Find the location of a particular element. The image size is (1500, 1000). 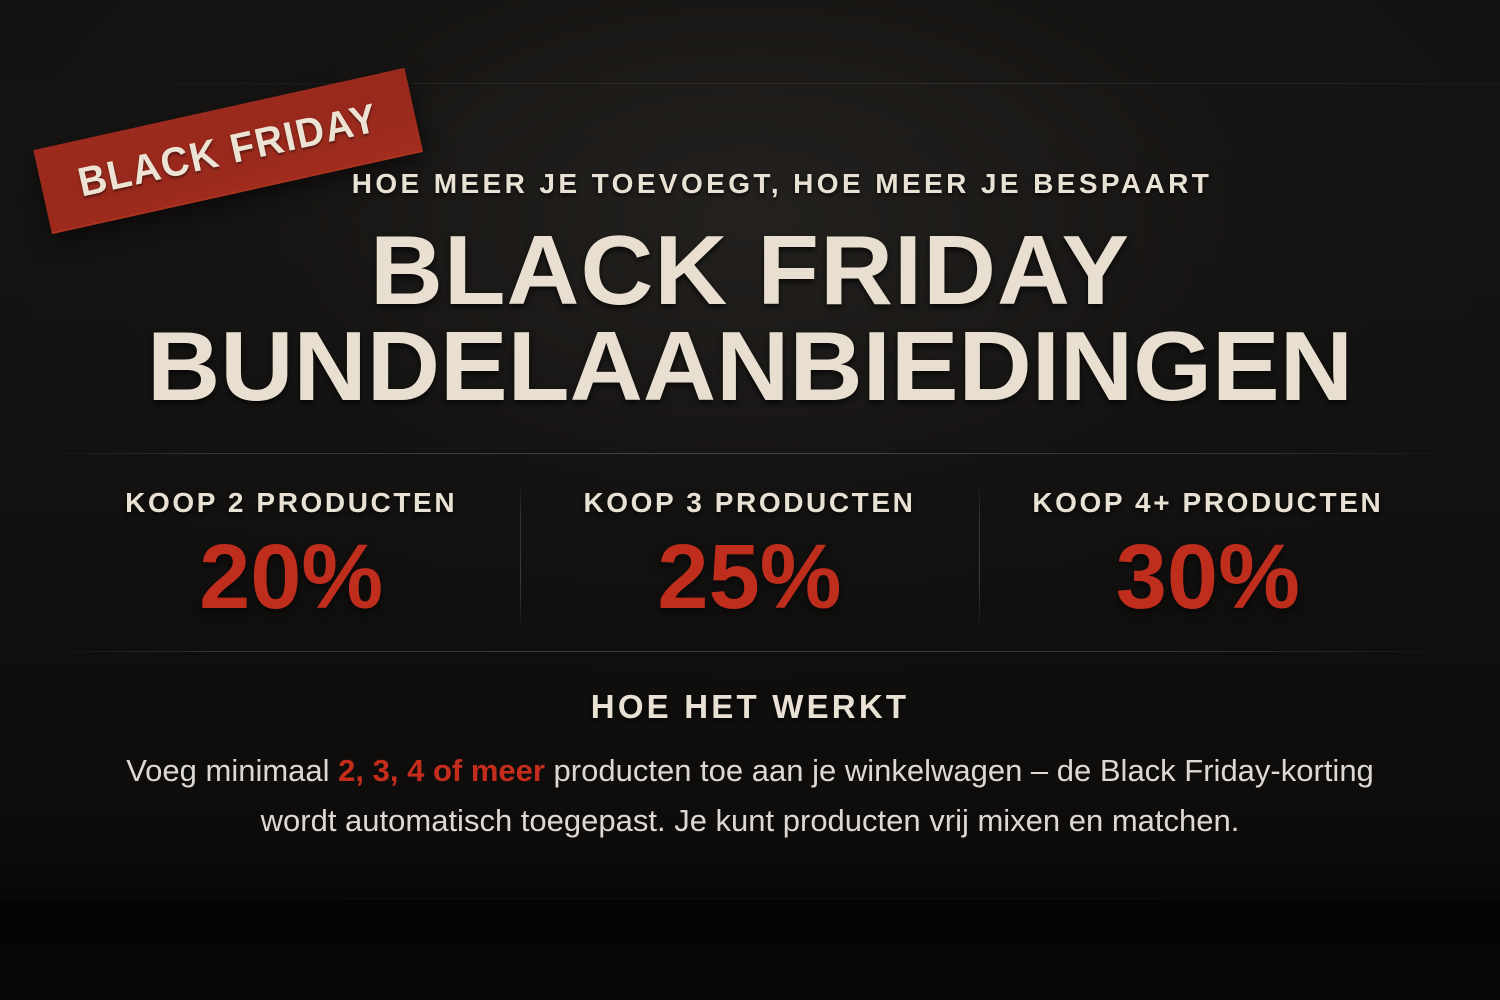

tier-label: KOOP 3 PRODUCTEN is located at coordinates (749, 502).